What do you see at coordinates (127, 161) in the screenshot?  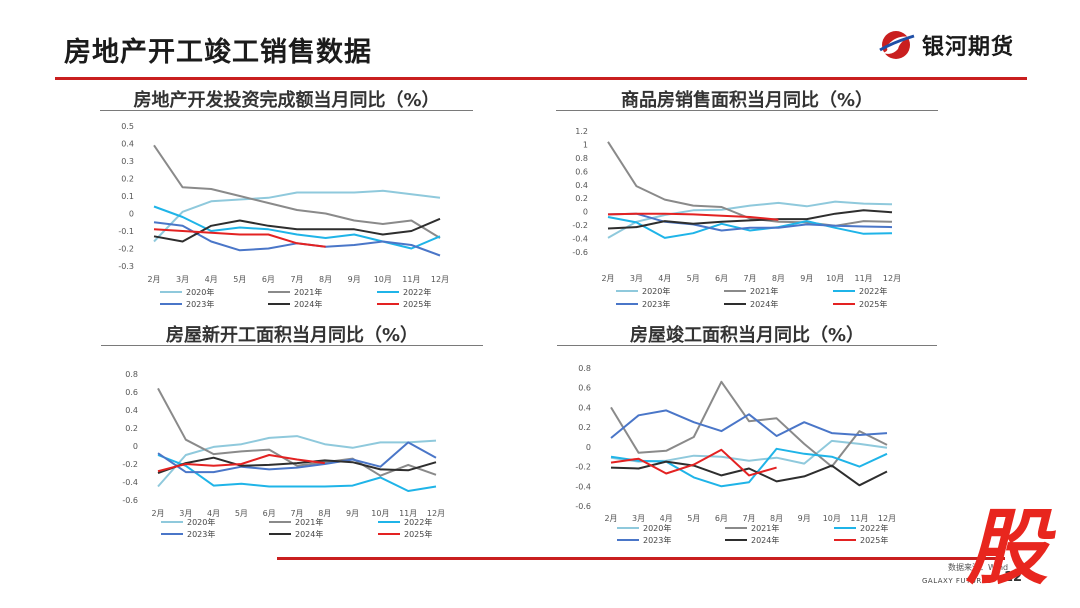 I see `y-tick-label: 0.3` at bounding box center [127, 161].